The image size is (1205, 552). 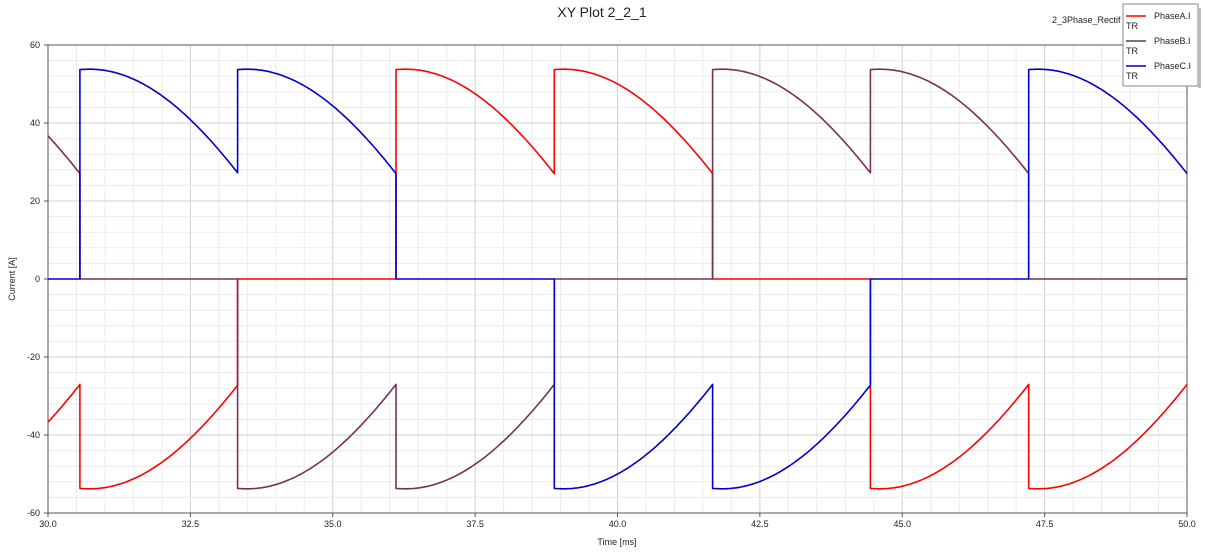 I want to click on legend: PhaseA.I TR PhaseB.I TR PhaseC.I TR, so click(x=1161, y=45).